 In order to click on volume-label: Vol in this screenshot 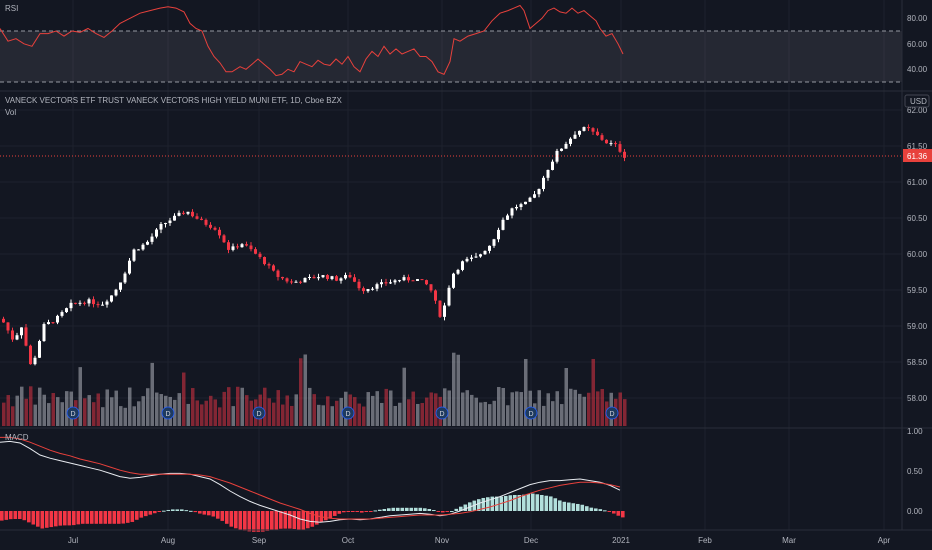, I will do `click(11, 112)`.